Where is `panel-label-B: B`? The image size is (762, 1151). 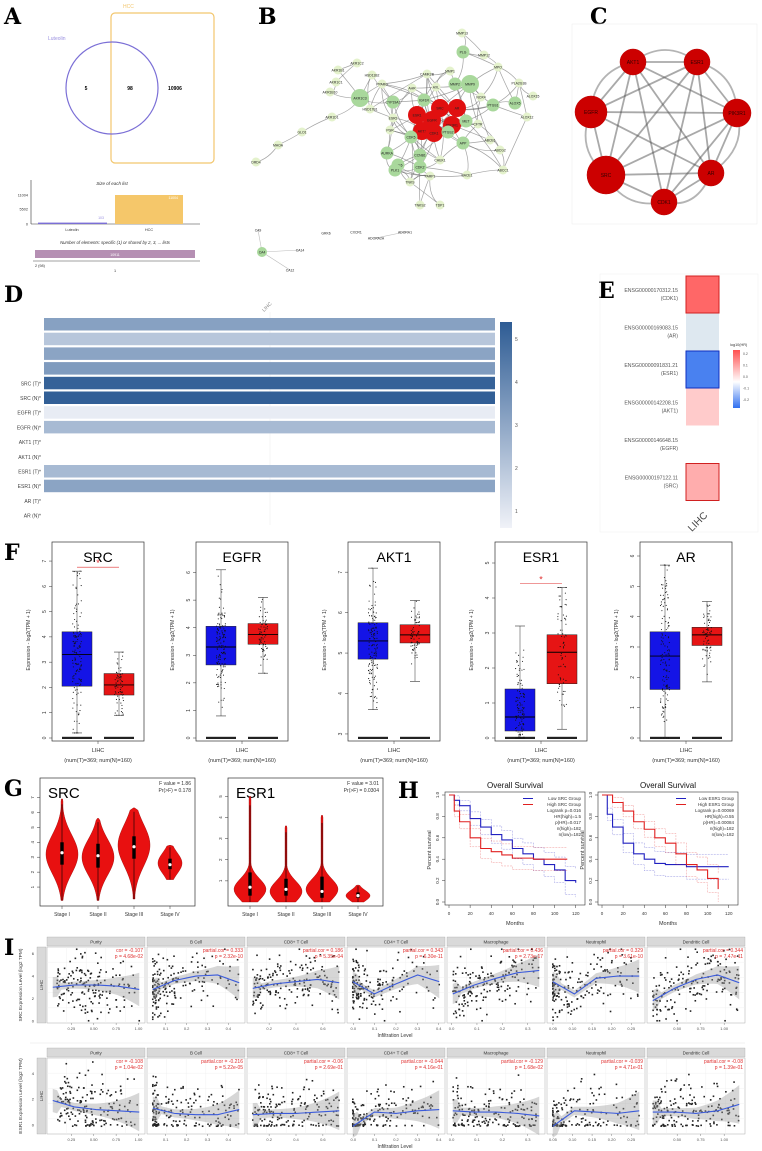 panel-label-B: B is located at coordinates (267, 17).